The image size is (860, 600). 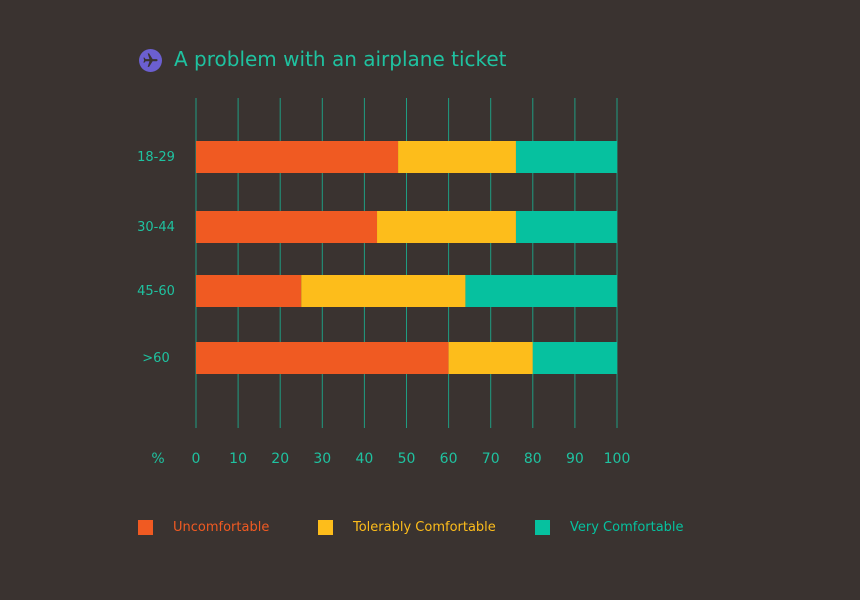 What do you see at coordinates (156, 227) in the screenshot?
I see `category-label: 30-44` at bounding box center [156, 227].